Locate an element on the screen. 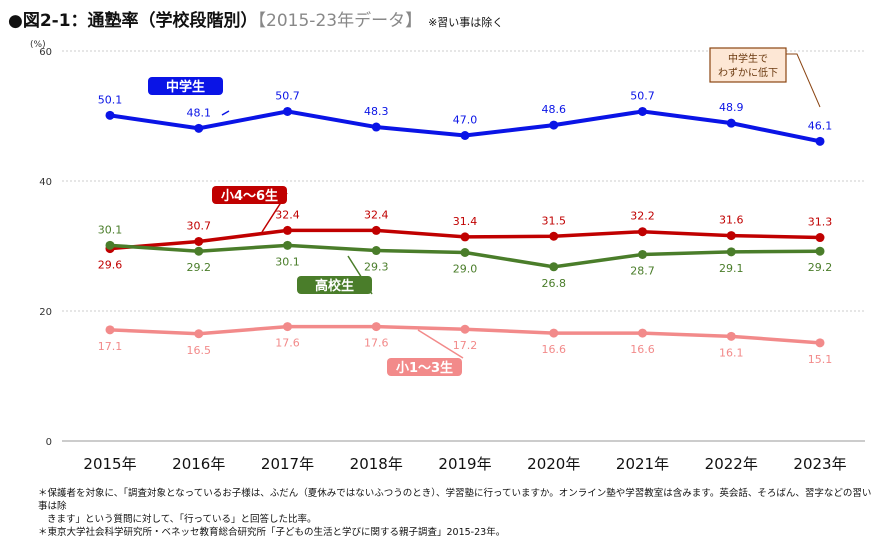 The height and width of the screenshot is (539, 881). data-label: 26.8 is located at coordinates (554, 283).